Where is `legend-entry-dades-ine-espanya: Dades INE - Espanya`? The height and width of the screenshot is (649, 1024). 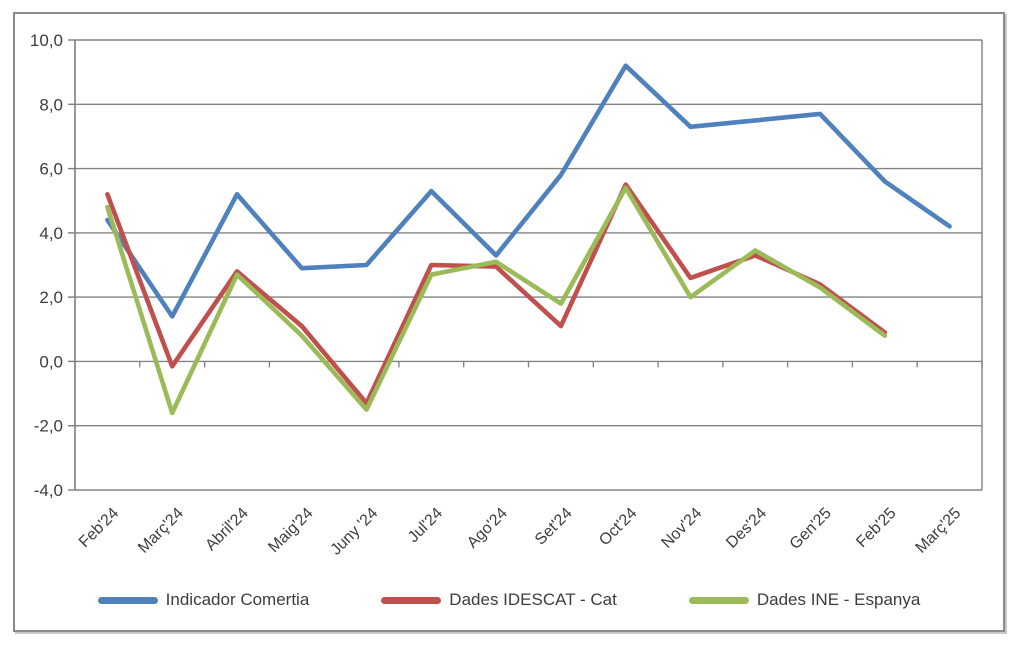 legend-entry-dades-ine-espanya: Dades INE - Espanya is located at coordinates (804, 600).